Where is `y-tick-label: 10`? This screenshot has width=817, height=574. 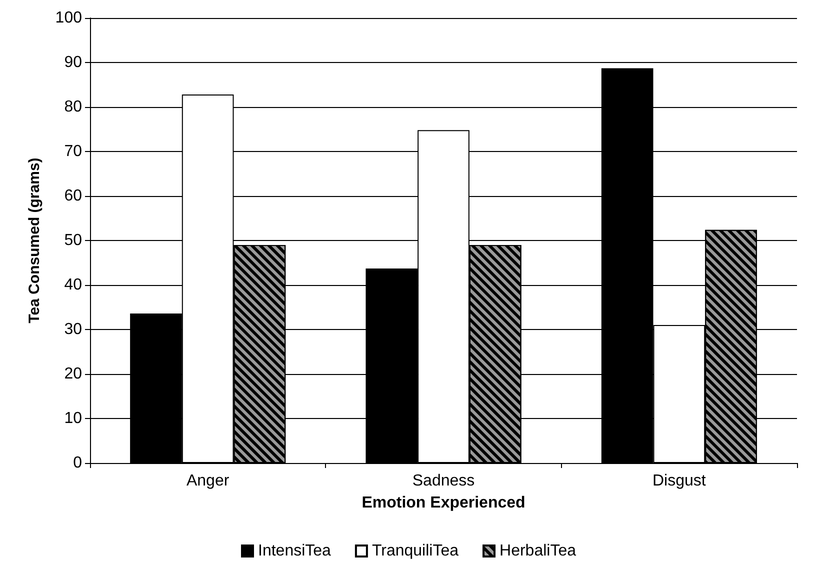
y-tick-label: 10 is located at coordinates (73, 418).